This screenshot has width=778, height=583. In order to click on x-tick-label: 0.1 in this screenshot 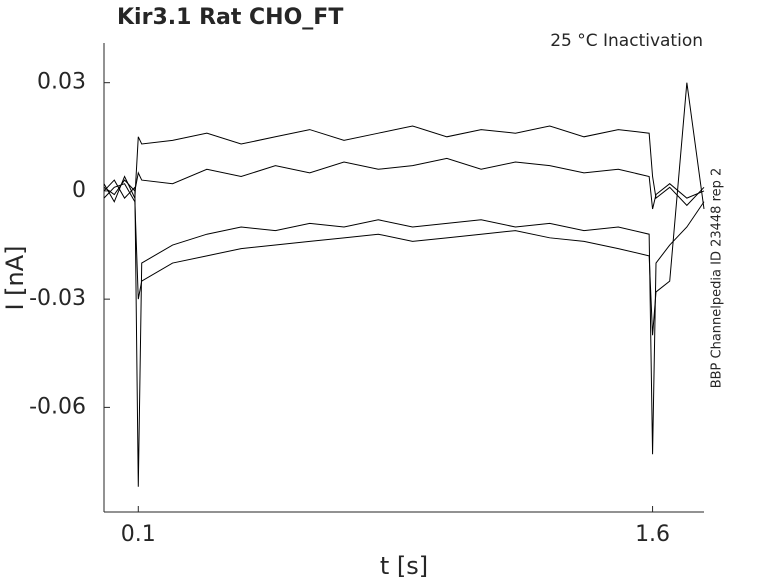, I will do `click(138, 534)`.